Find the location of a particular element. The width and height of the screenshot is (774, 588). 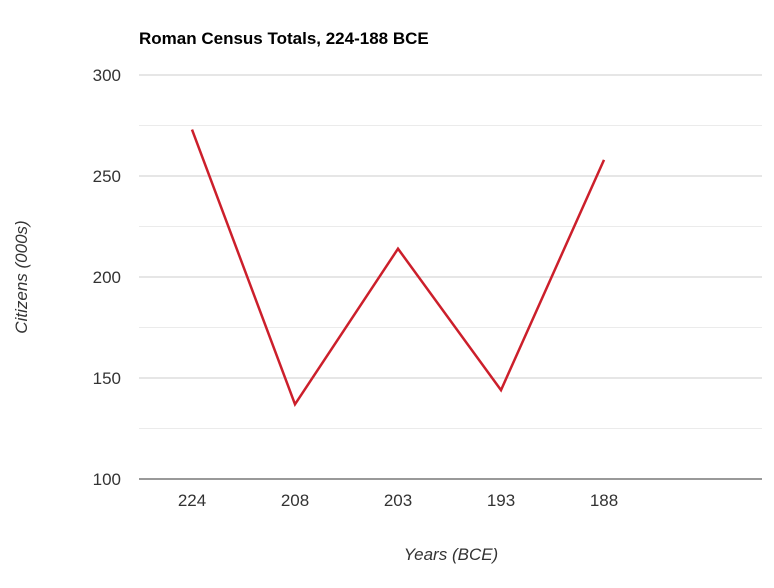

x-tick-label-3: 193 is located at coordinates (501, 500).